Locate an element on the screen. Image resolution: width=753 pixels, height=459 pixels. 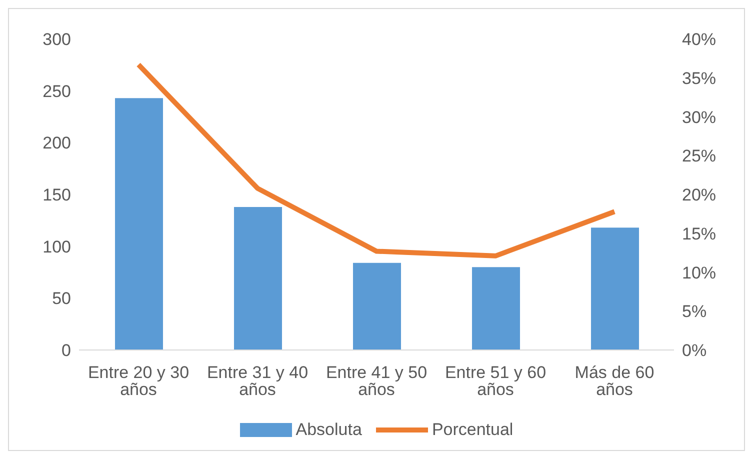
legend-label: Absoluta is located at coordinates (329, 430).